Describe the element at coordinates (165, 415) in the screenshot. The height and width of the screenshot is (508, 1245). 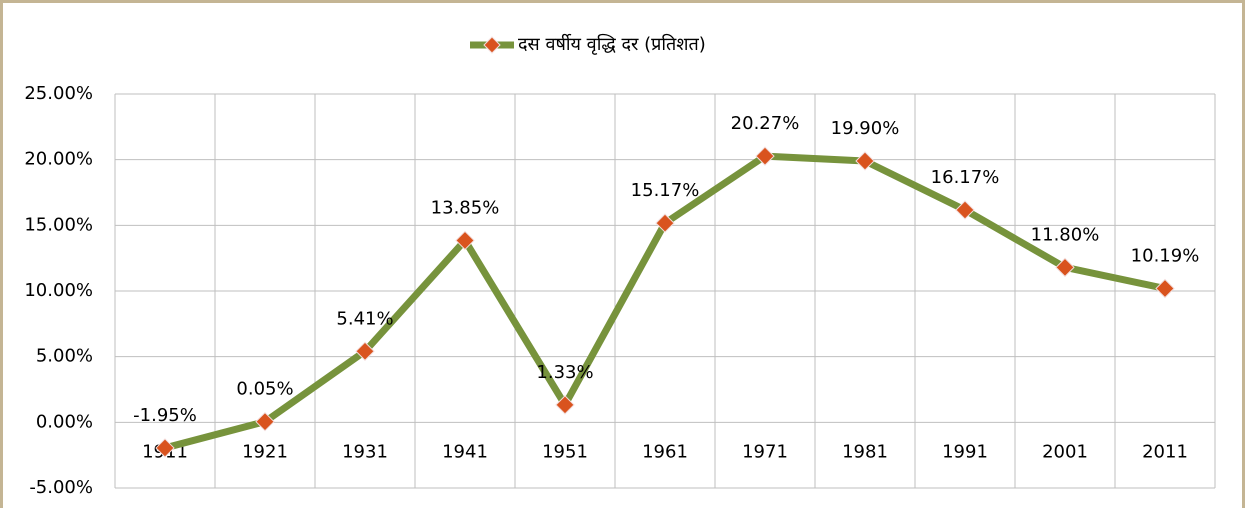
I see `data-label: -1.95%` at that location.